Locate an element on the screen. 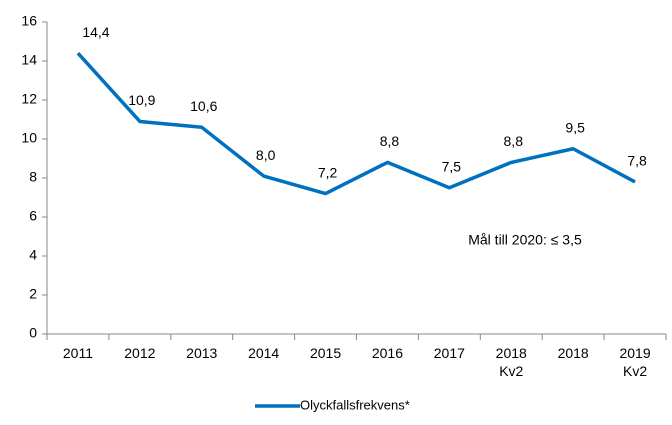  annotation: Mål till 2020: ≤ 3,5 is located at coordinates (525, 240).